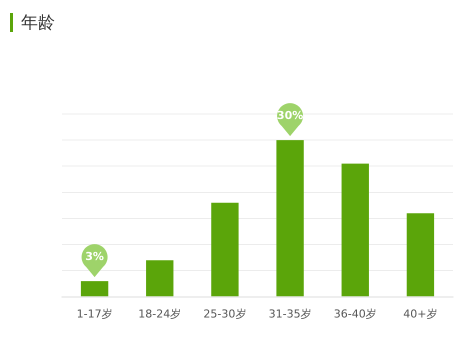  Describe the element at coordinates (94, 256) in the screenshot. I see `data-label: 3%` at that location.